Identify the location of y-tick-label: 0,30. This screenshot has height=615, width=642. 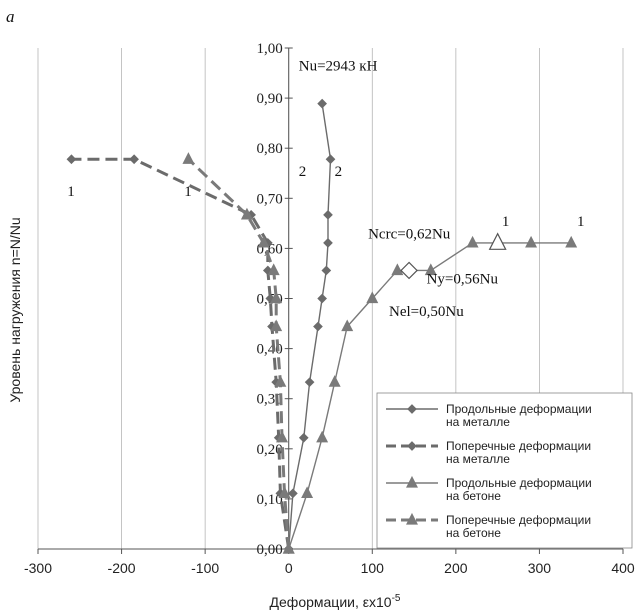
(269, 400).